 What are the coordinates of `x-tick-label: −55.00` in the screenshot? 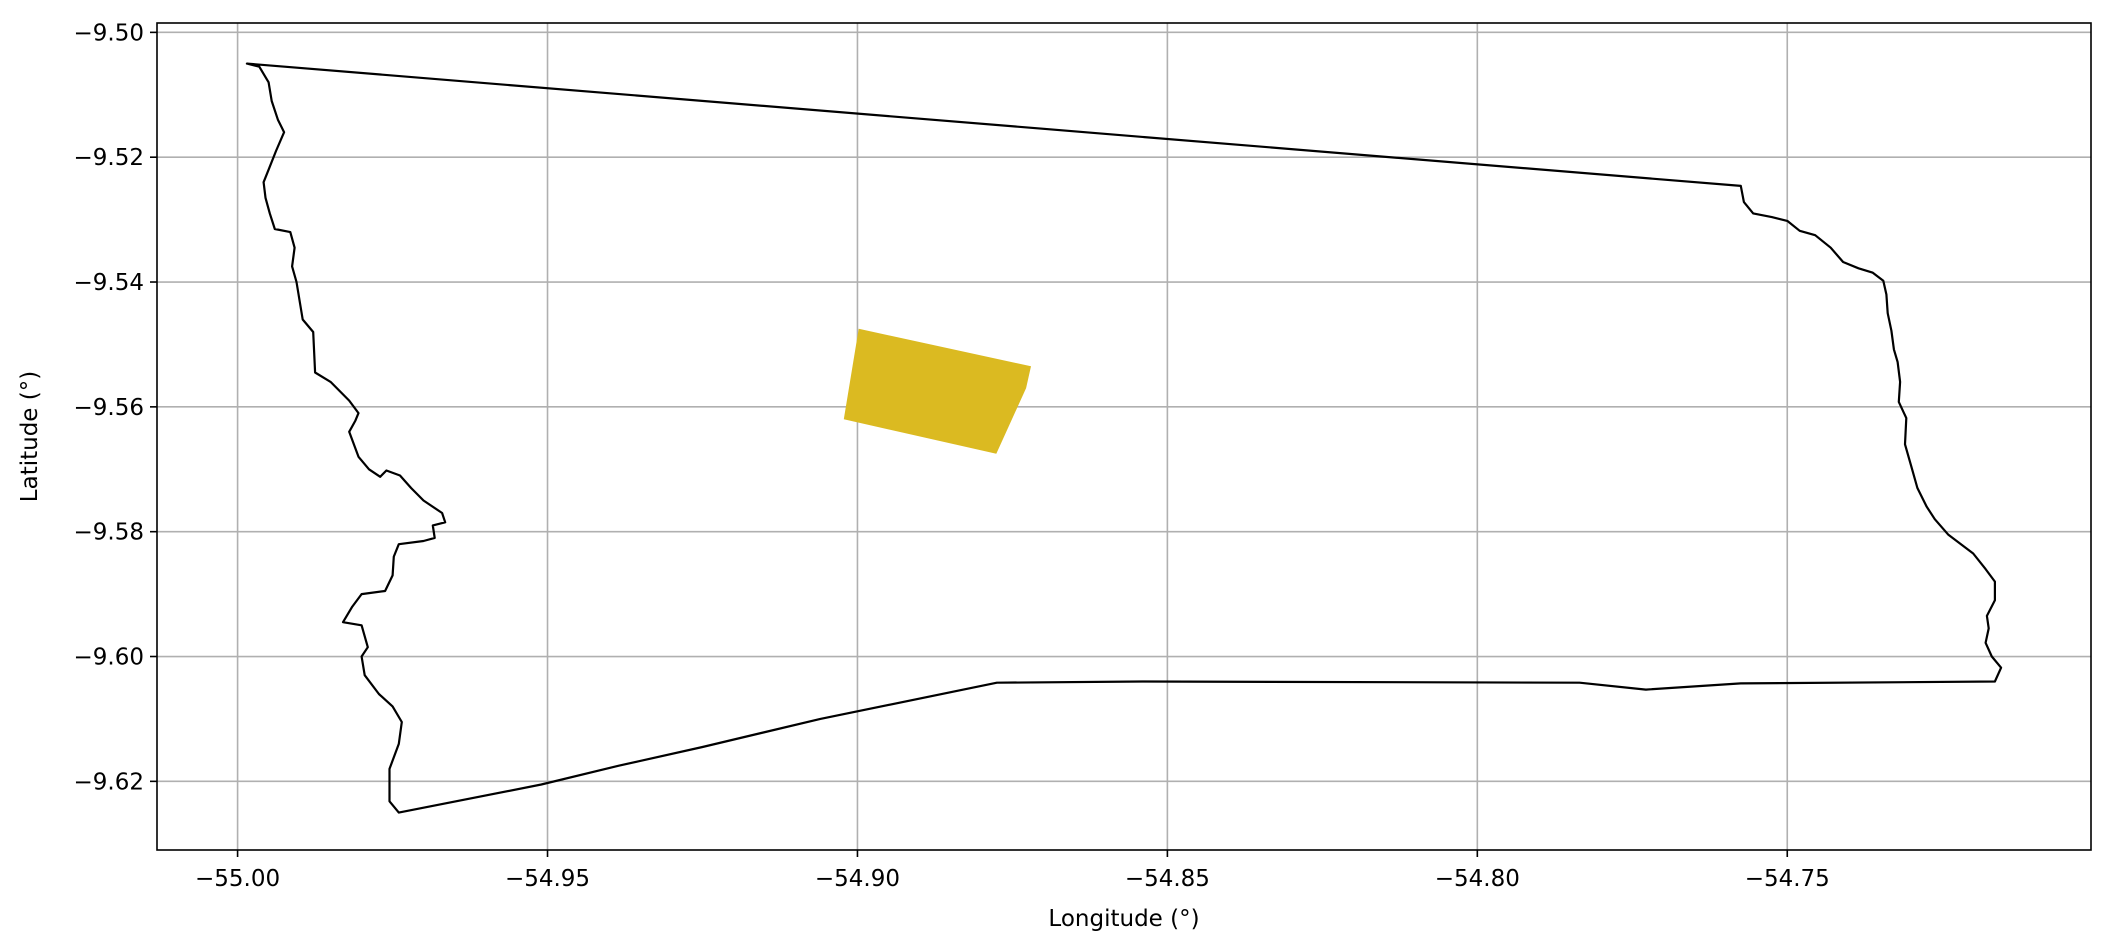 It's located at (237, 879).